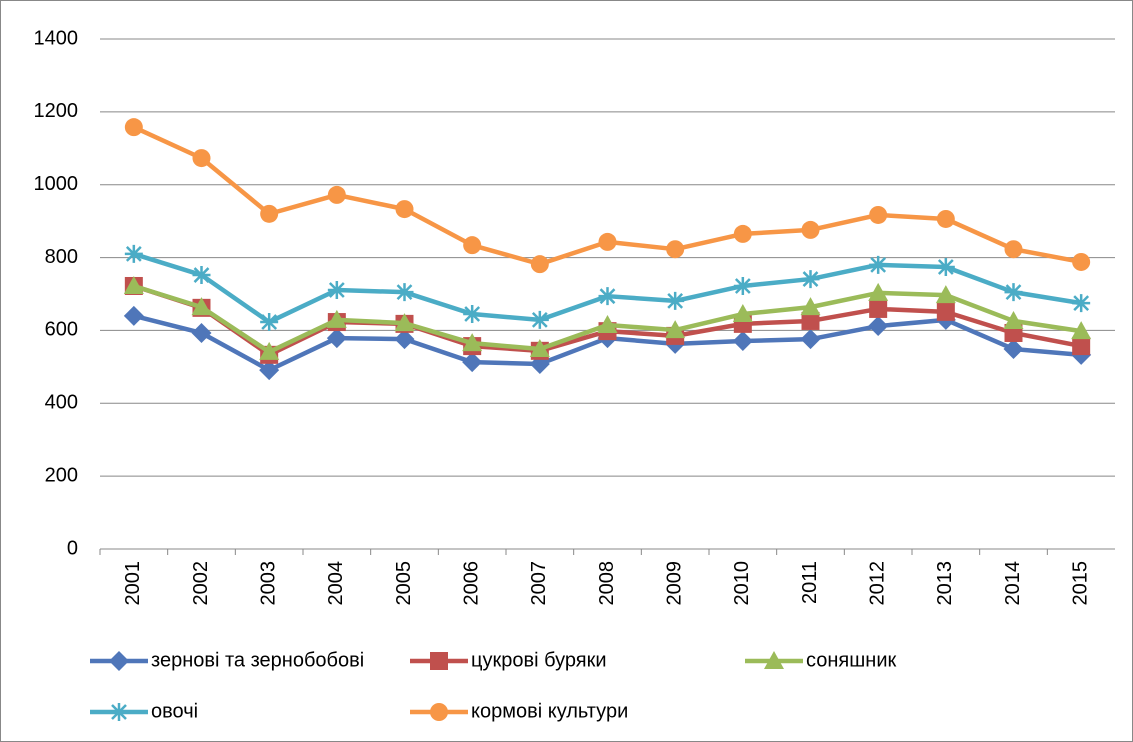 Image resolution: width=1133 pixels, height=742 pixels. Describe the element at coordinates (61, 475) in the screenshot. I see `y-tick-label: 200` at that location.